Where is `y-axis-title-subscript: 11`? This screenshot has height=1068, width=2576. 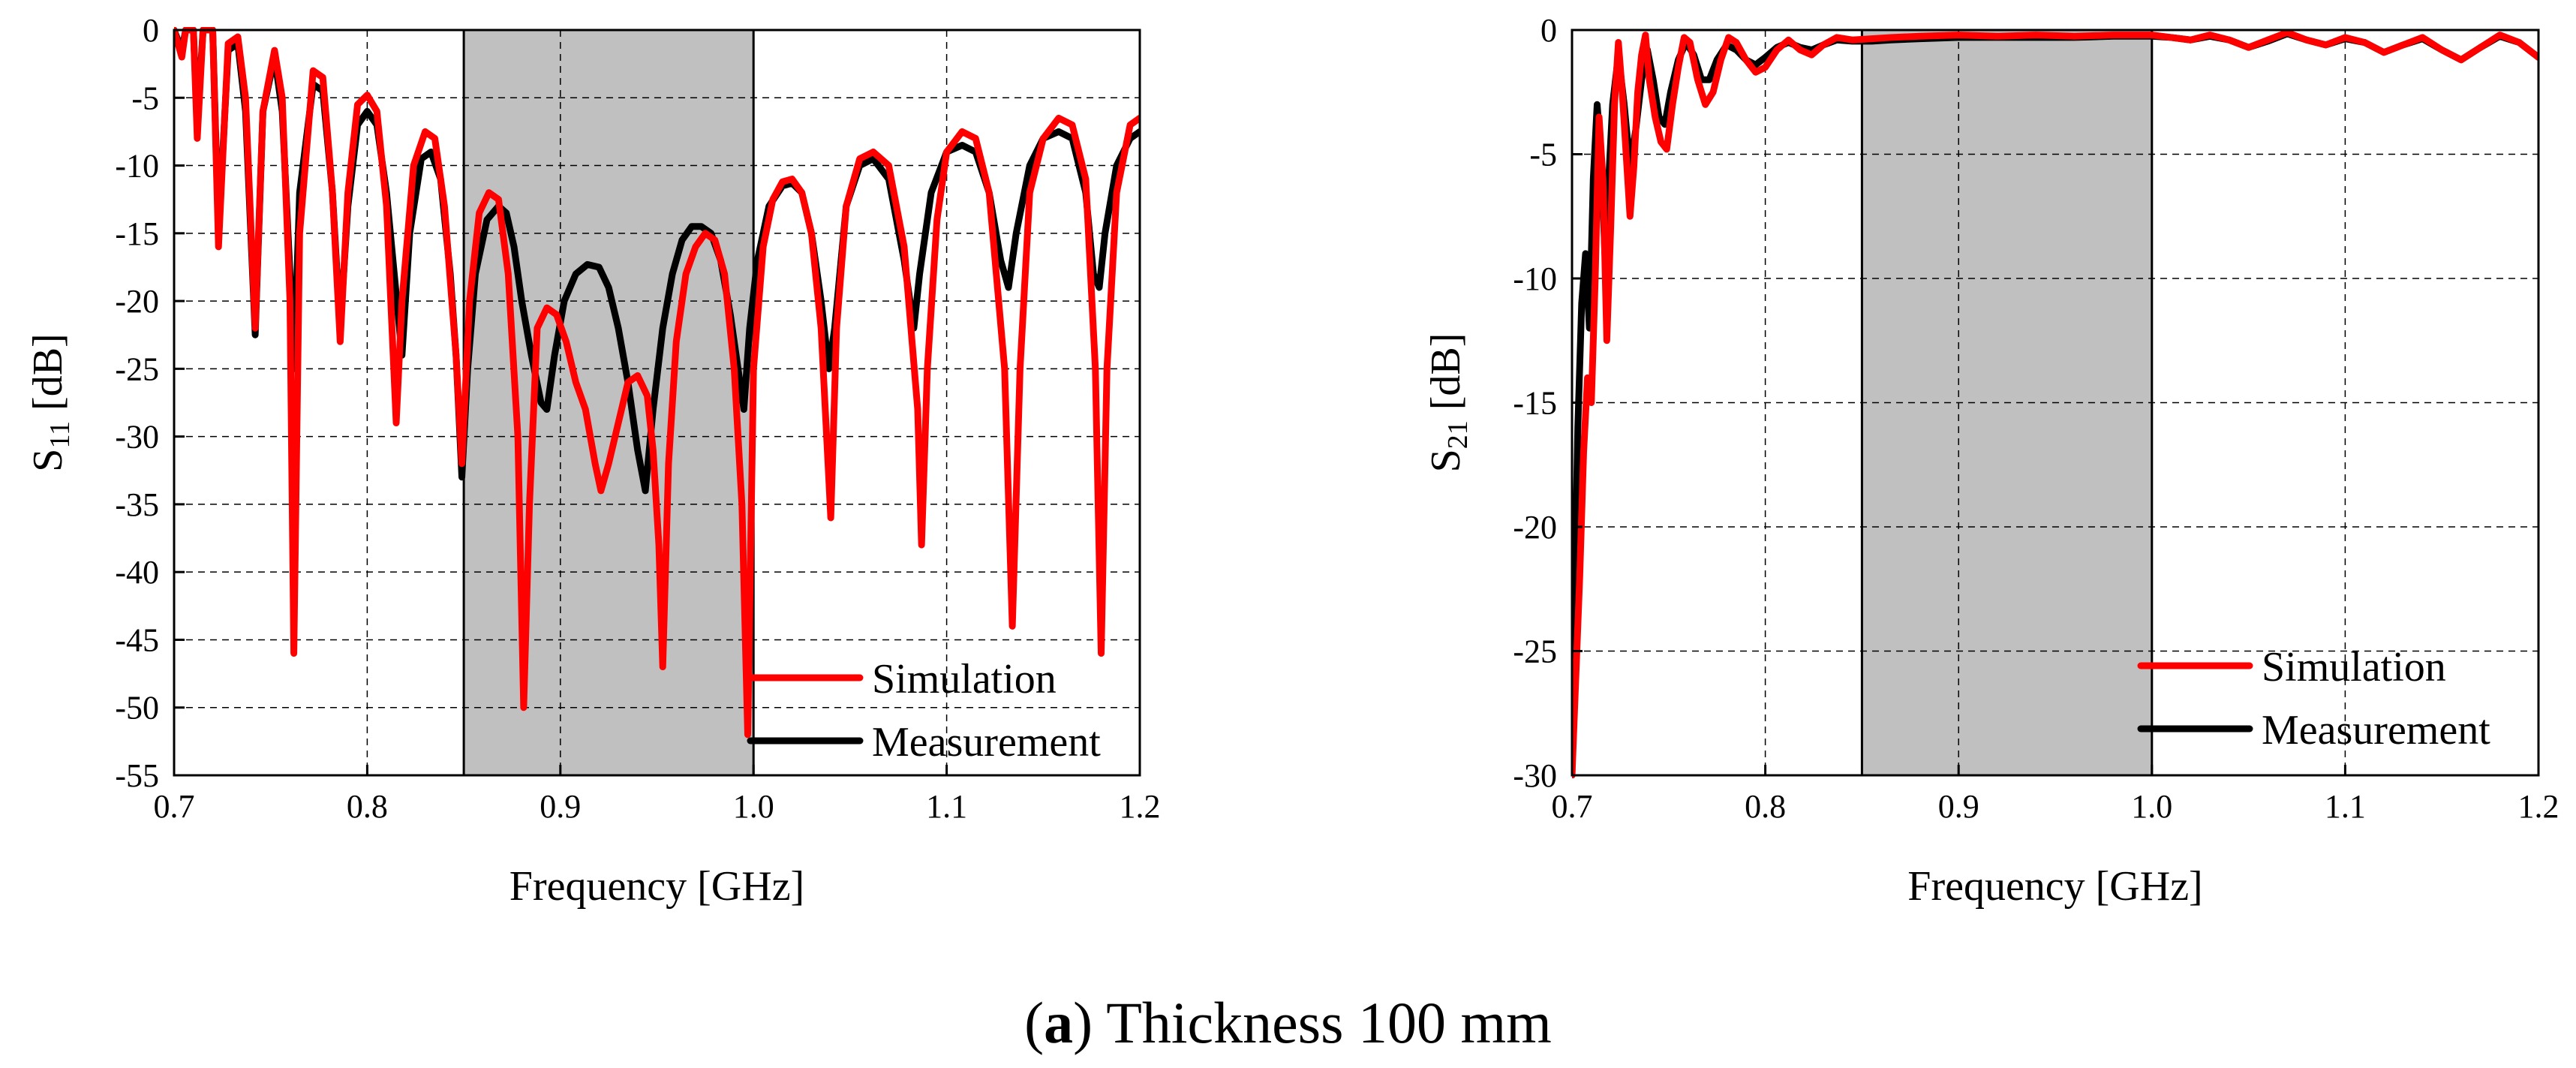 y-axis-title-subscript: 11 is located at coordinates (60, 435).